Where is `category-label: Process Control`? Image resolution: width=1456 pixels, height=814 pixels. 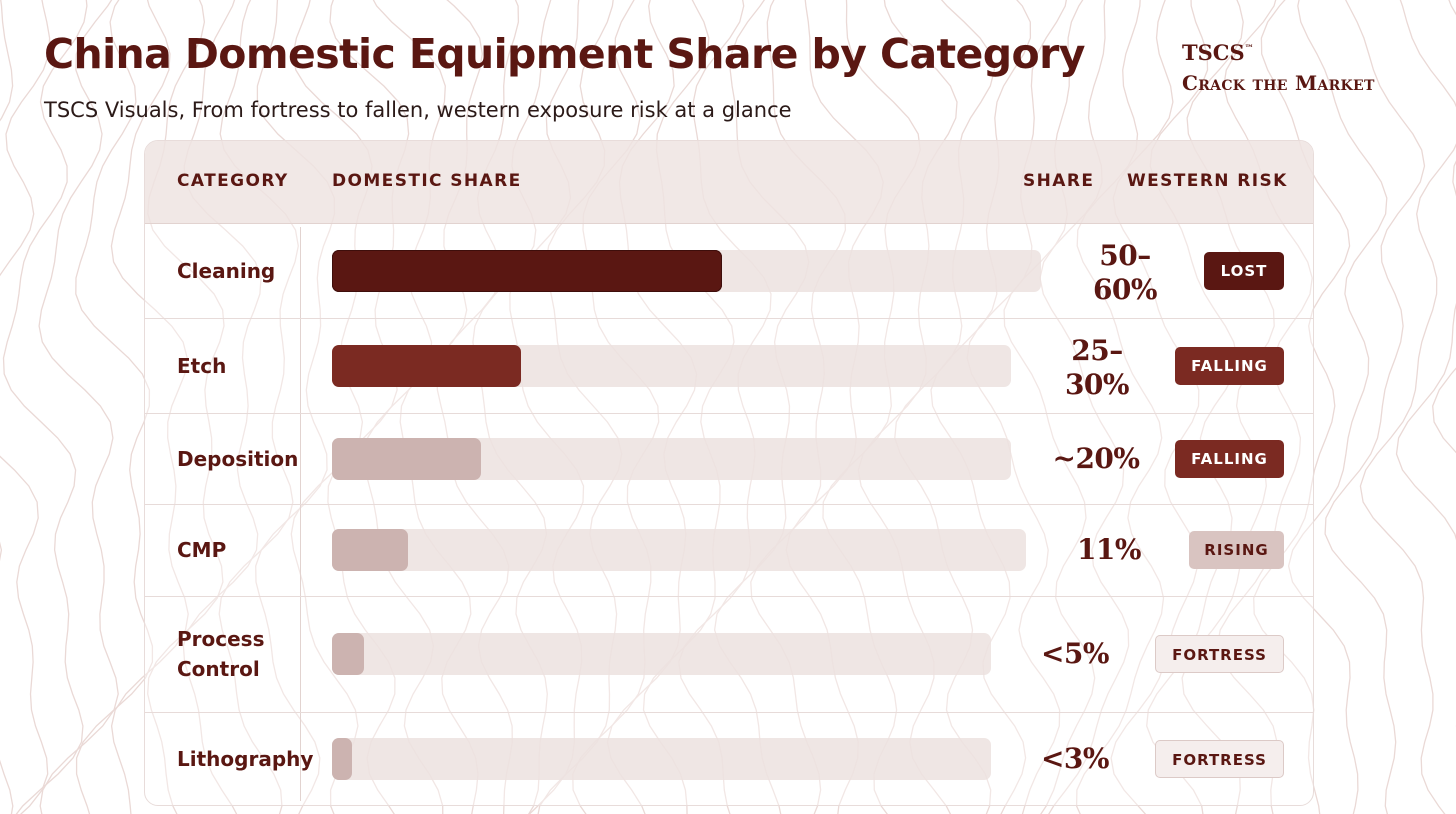
category-label: Process Control is located at coordinates (221, 654).